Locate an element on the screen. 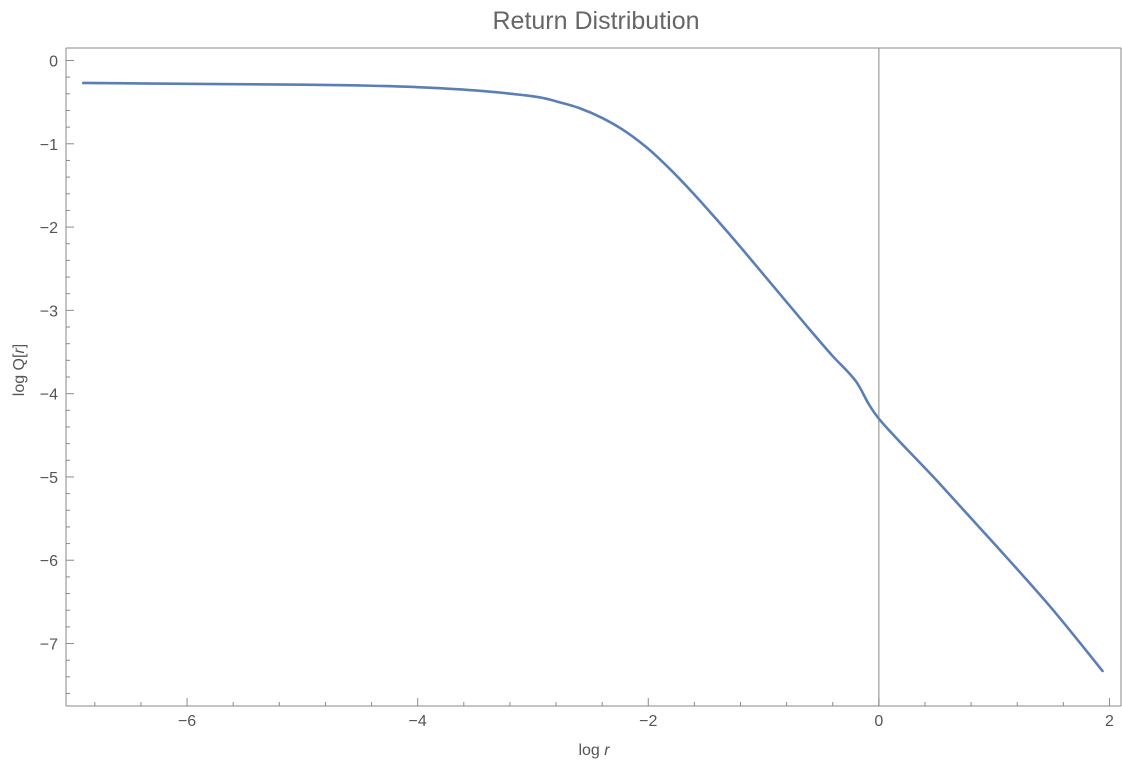 The image size is (1122, 761). x-tick-label: −6 is located at coordinates (187, 721).